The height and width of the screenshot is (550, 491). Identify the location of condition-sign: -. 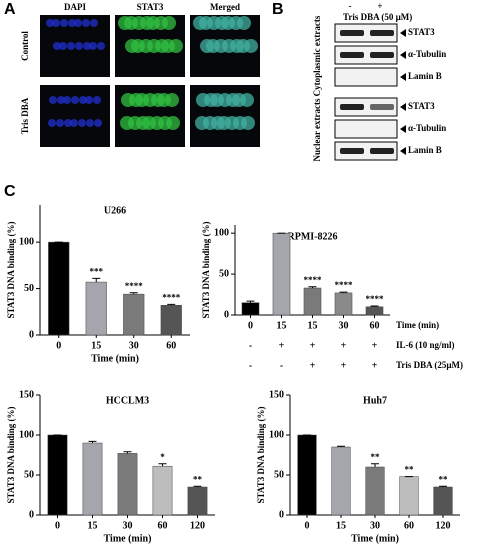
(250, 365).